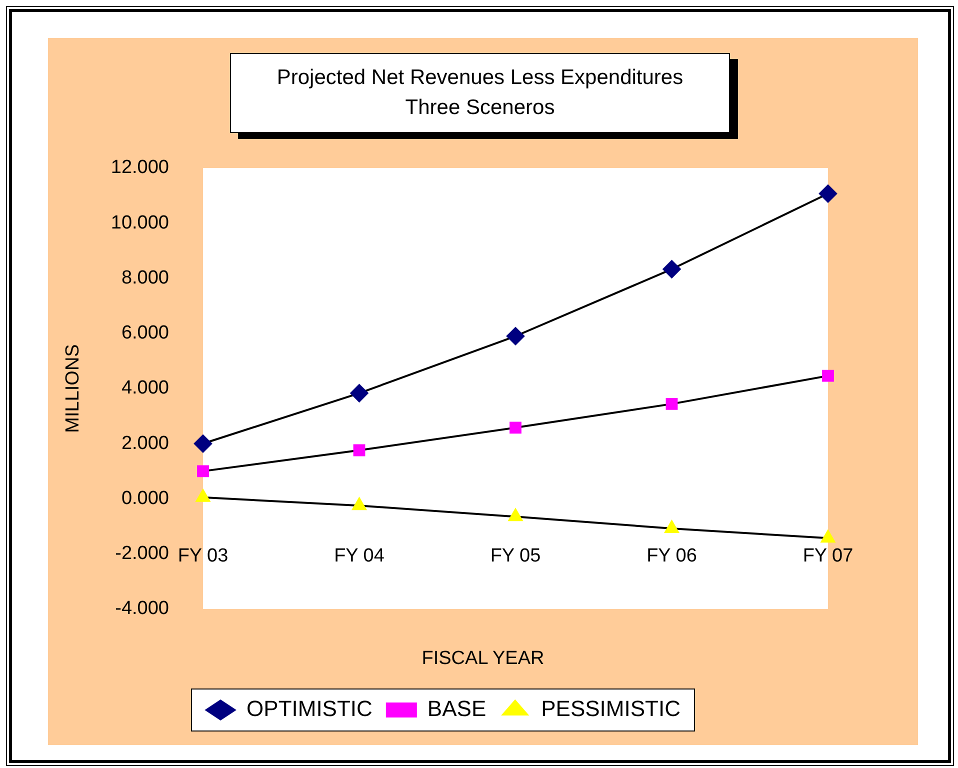  I want to click on x-tick-label: FY 04, so click(359, 555).